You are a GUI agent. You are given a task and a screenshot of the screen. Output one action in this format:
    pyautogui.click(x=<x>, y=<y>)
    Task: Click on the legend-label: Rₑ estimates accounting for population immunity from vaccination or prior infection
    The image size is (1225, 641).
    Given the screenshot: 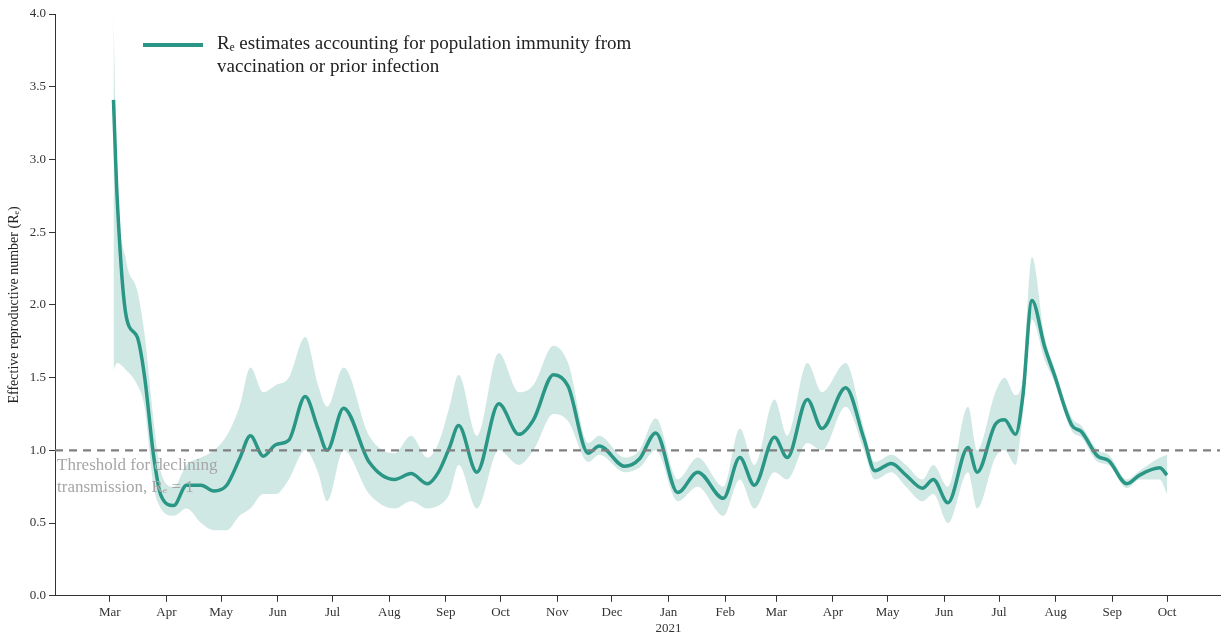 What is the action you would take?
    pyautogui.click(x=425, y=55)
    